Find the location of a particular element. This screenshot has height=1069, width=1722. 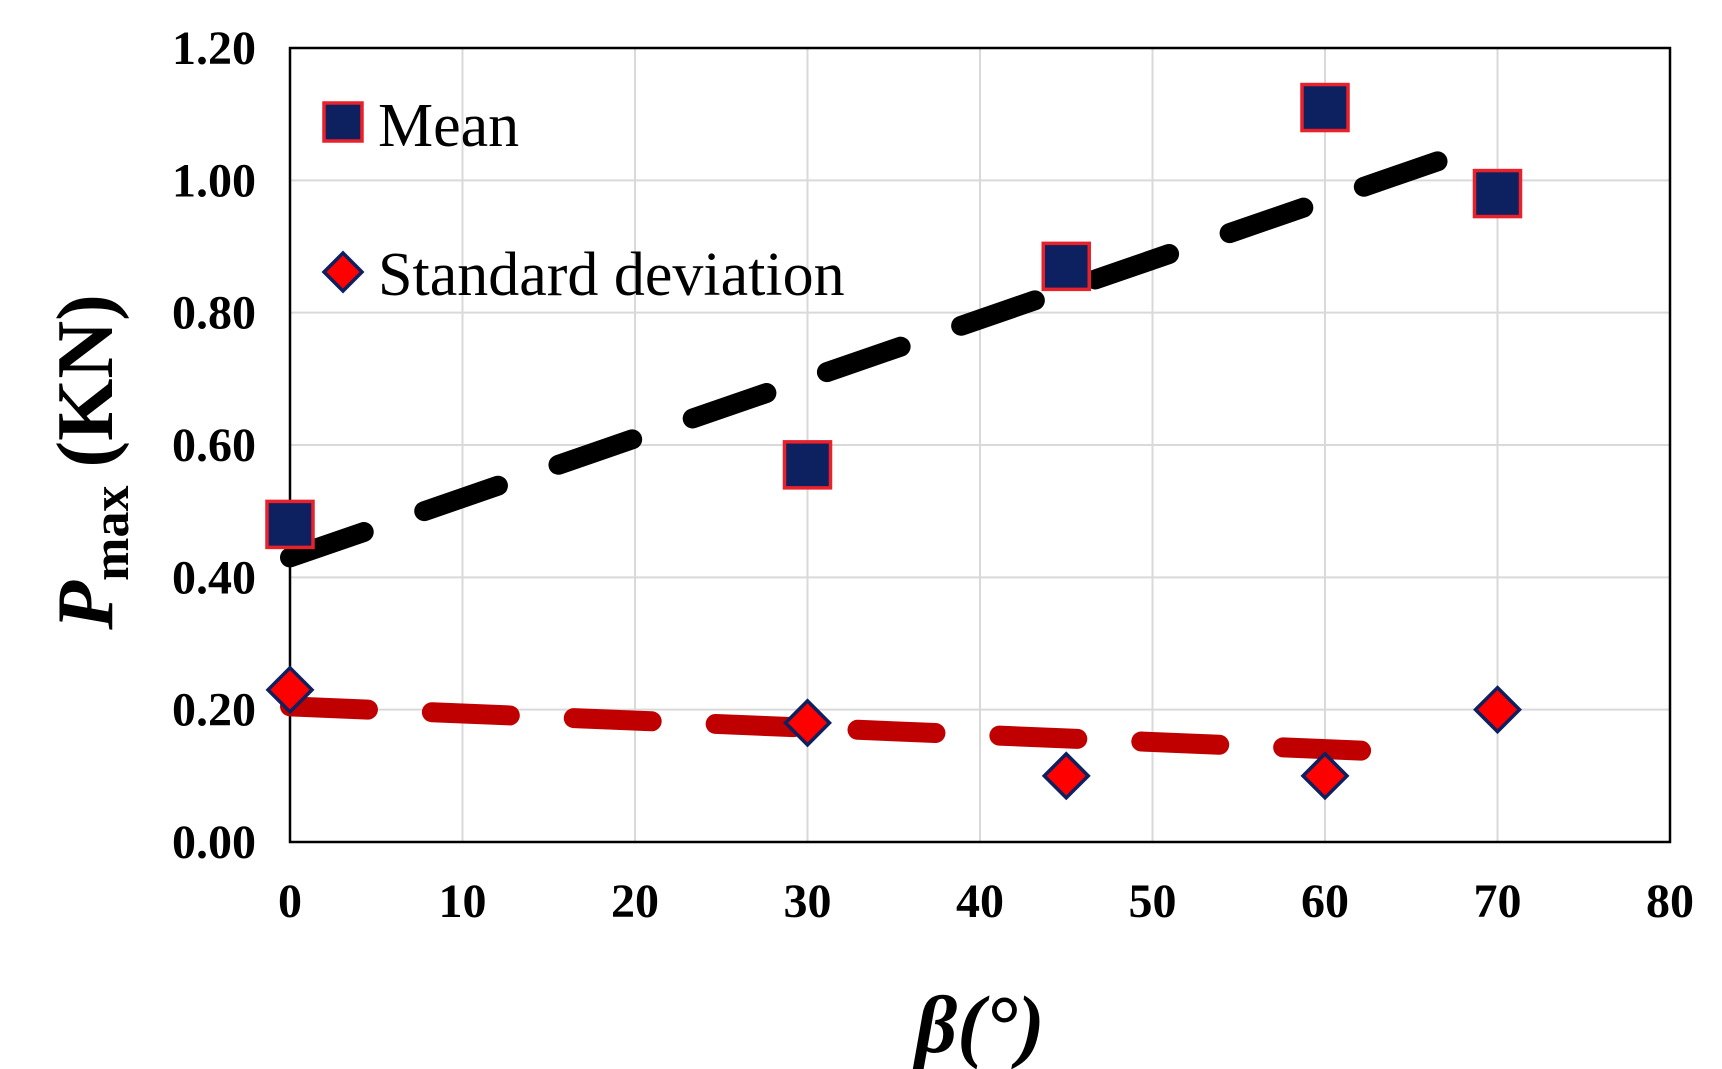

legend-sd-marker is located at coordinates (343, 272).